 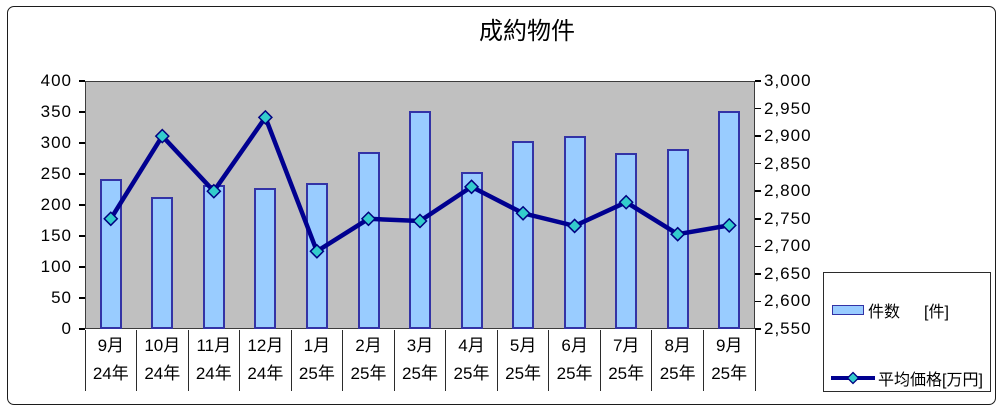 I want to click on x-axis-month-label: 12月, so click(x=265, y=345).